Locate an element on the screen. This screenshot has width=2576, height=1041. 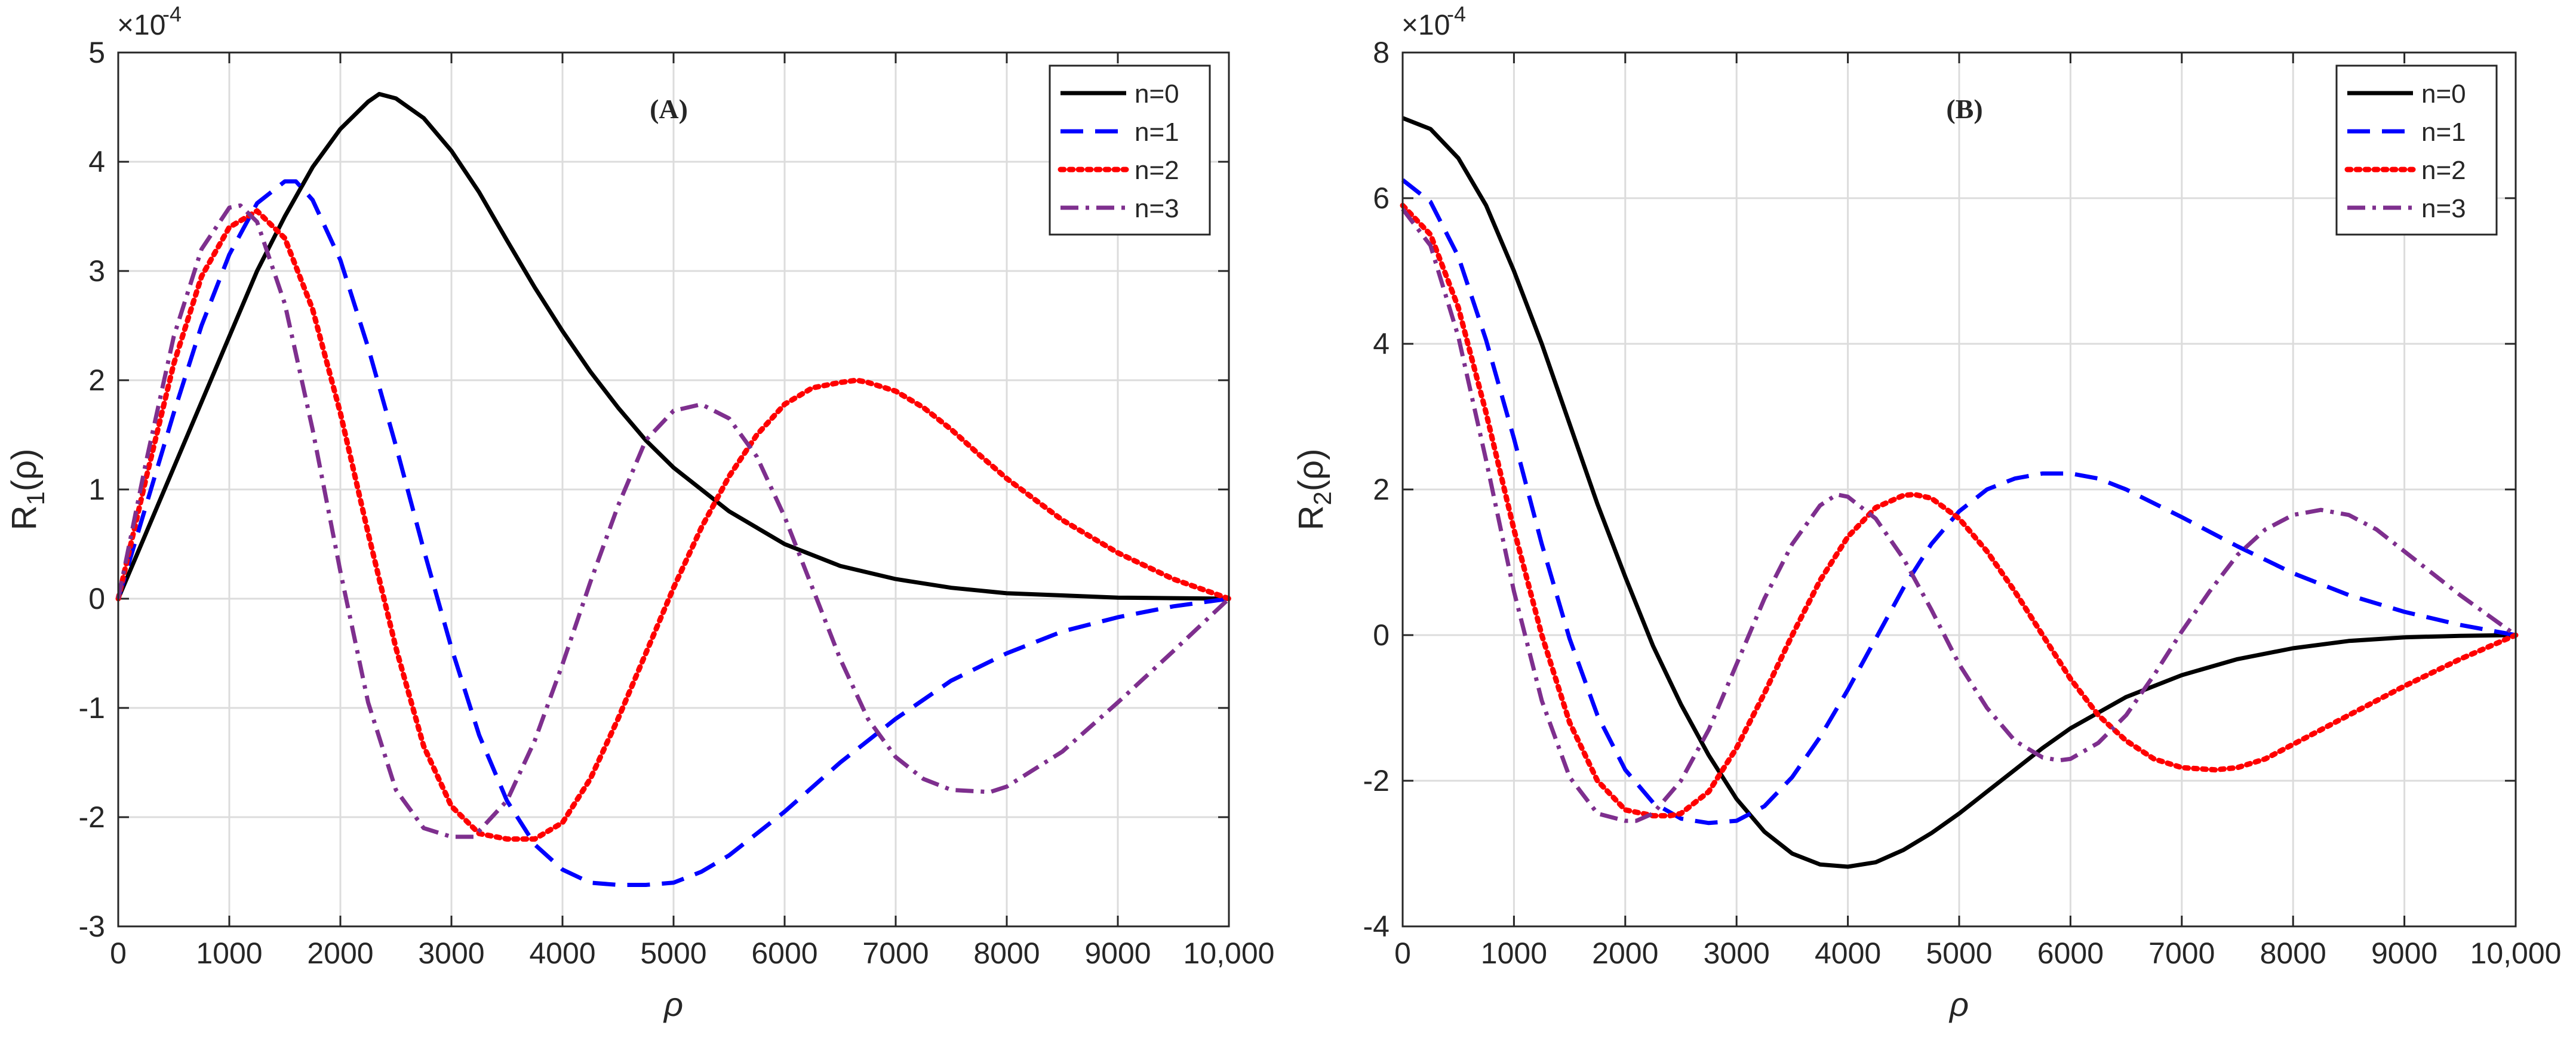
panel-label: (A) is located at coordinates (669, 109).